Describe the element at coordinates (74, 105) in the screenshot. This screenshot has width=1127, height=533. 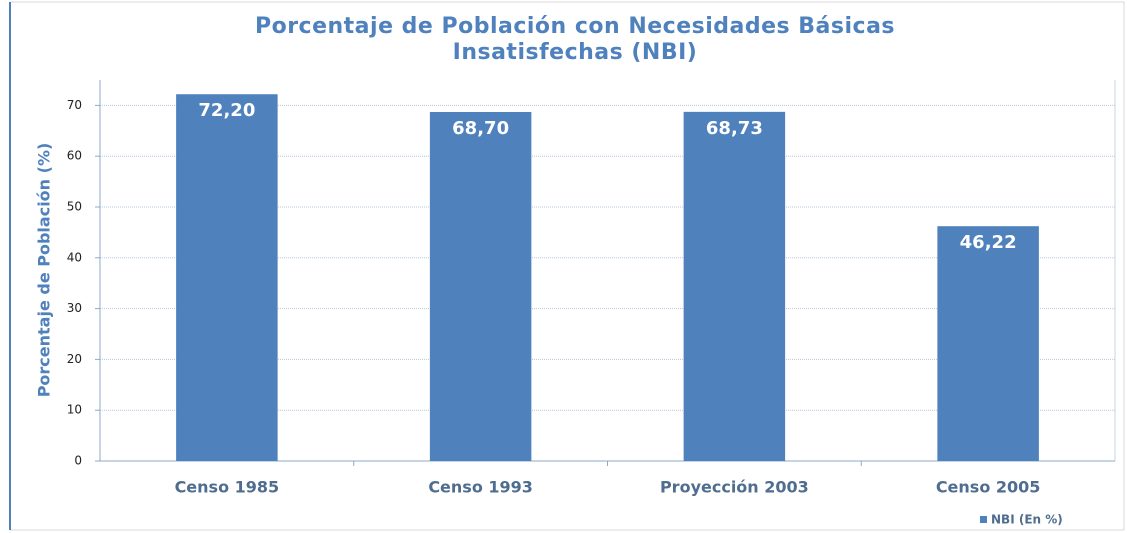
I see `y-tick-label: 70` at that location.